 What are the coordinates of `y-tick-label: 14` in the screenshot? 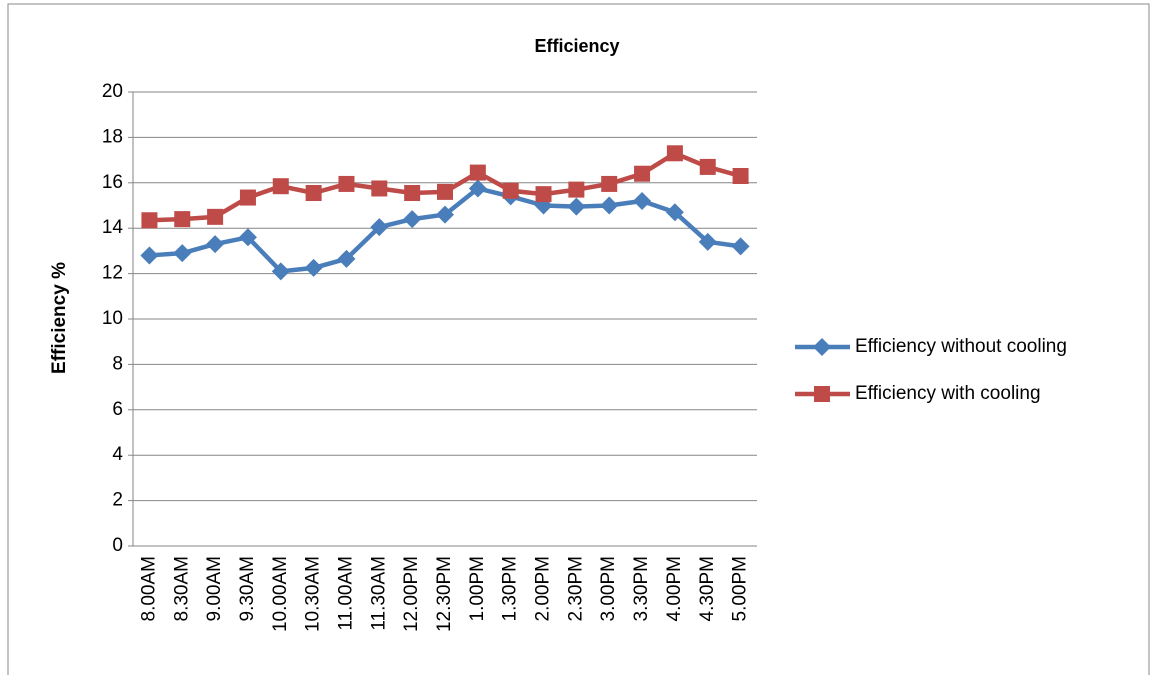 It's located at (113, 227).